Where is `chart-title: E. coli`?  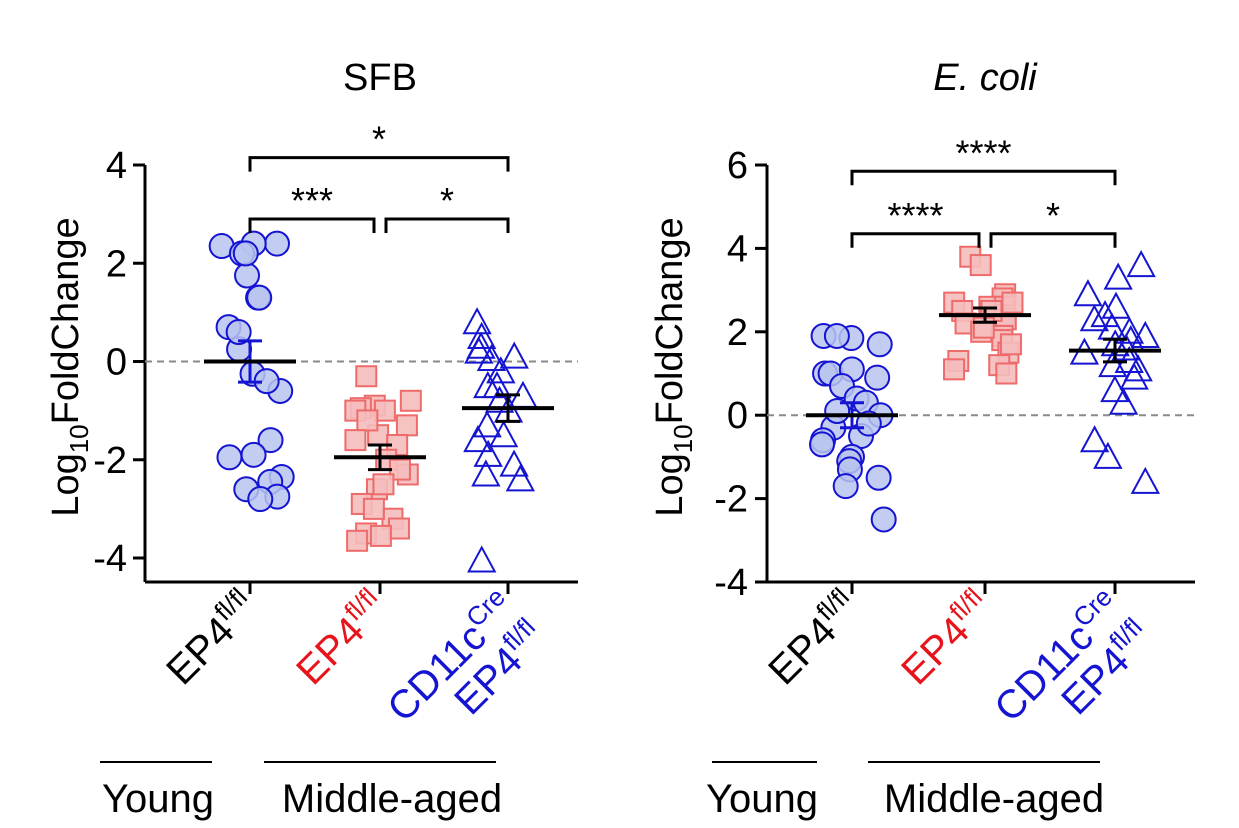
chart-title: E. coli is located at coordinates (985, 78).